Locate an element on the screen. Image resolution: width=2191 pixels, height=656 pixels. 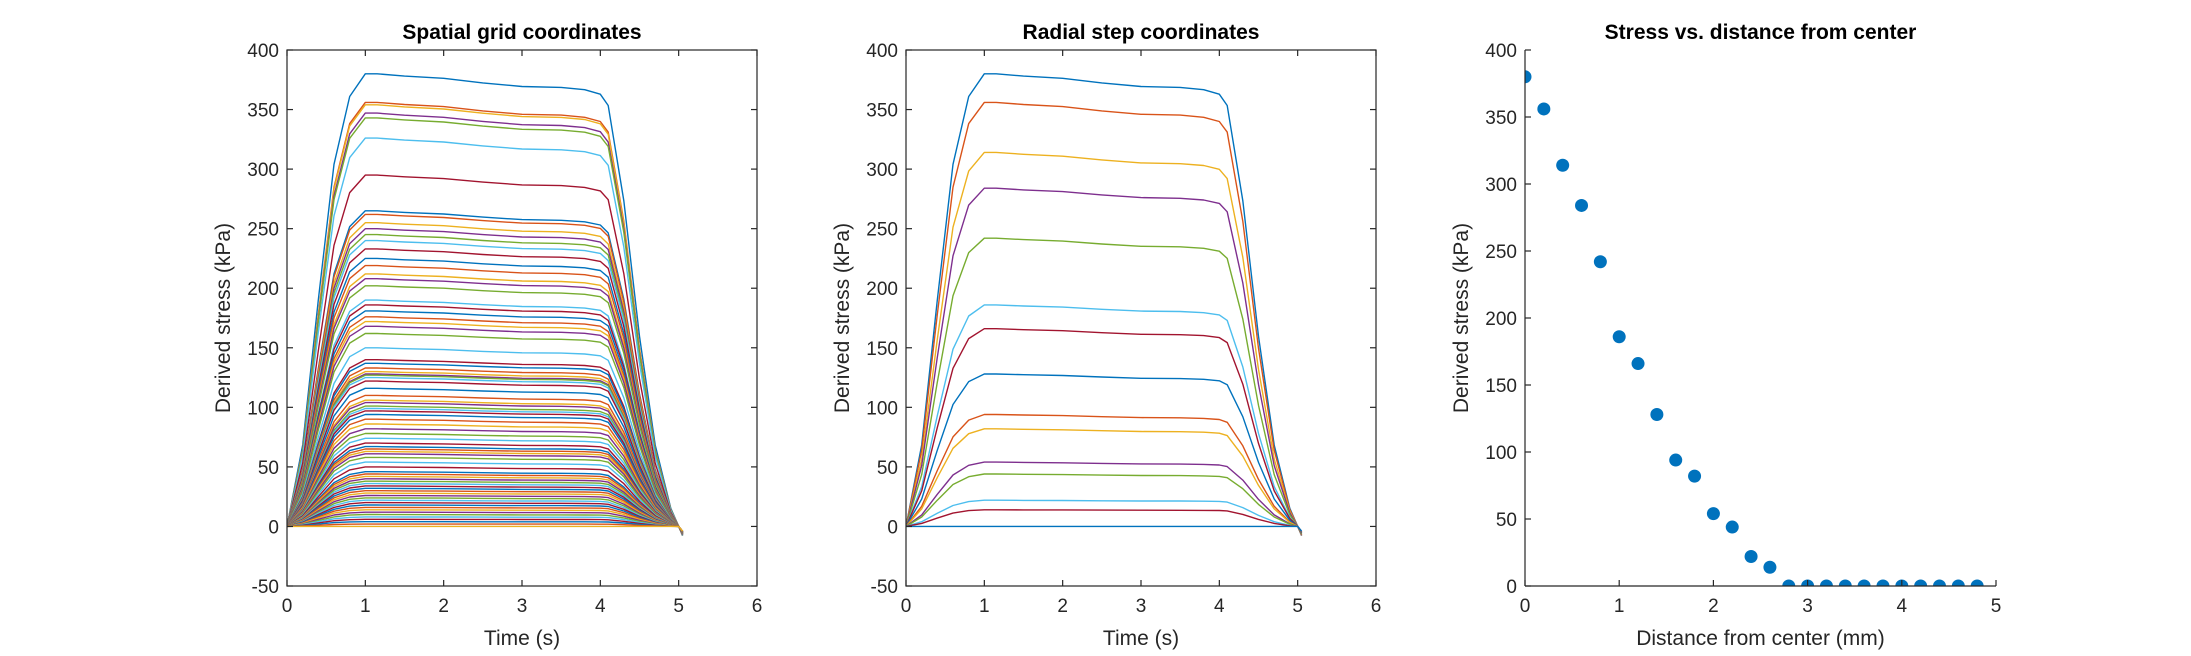
chart-title: Spatial grid coordinates is located at coordinates (521, 32).